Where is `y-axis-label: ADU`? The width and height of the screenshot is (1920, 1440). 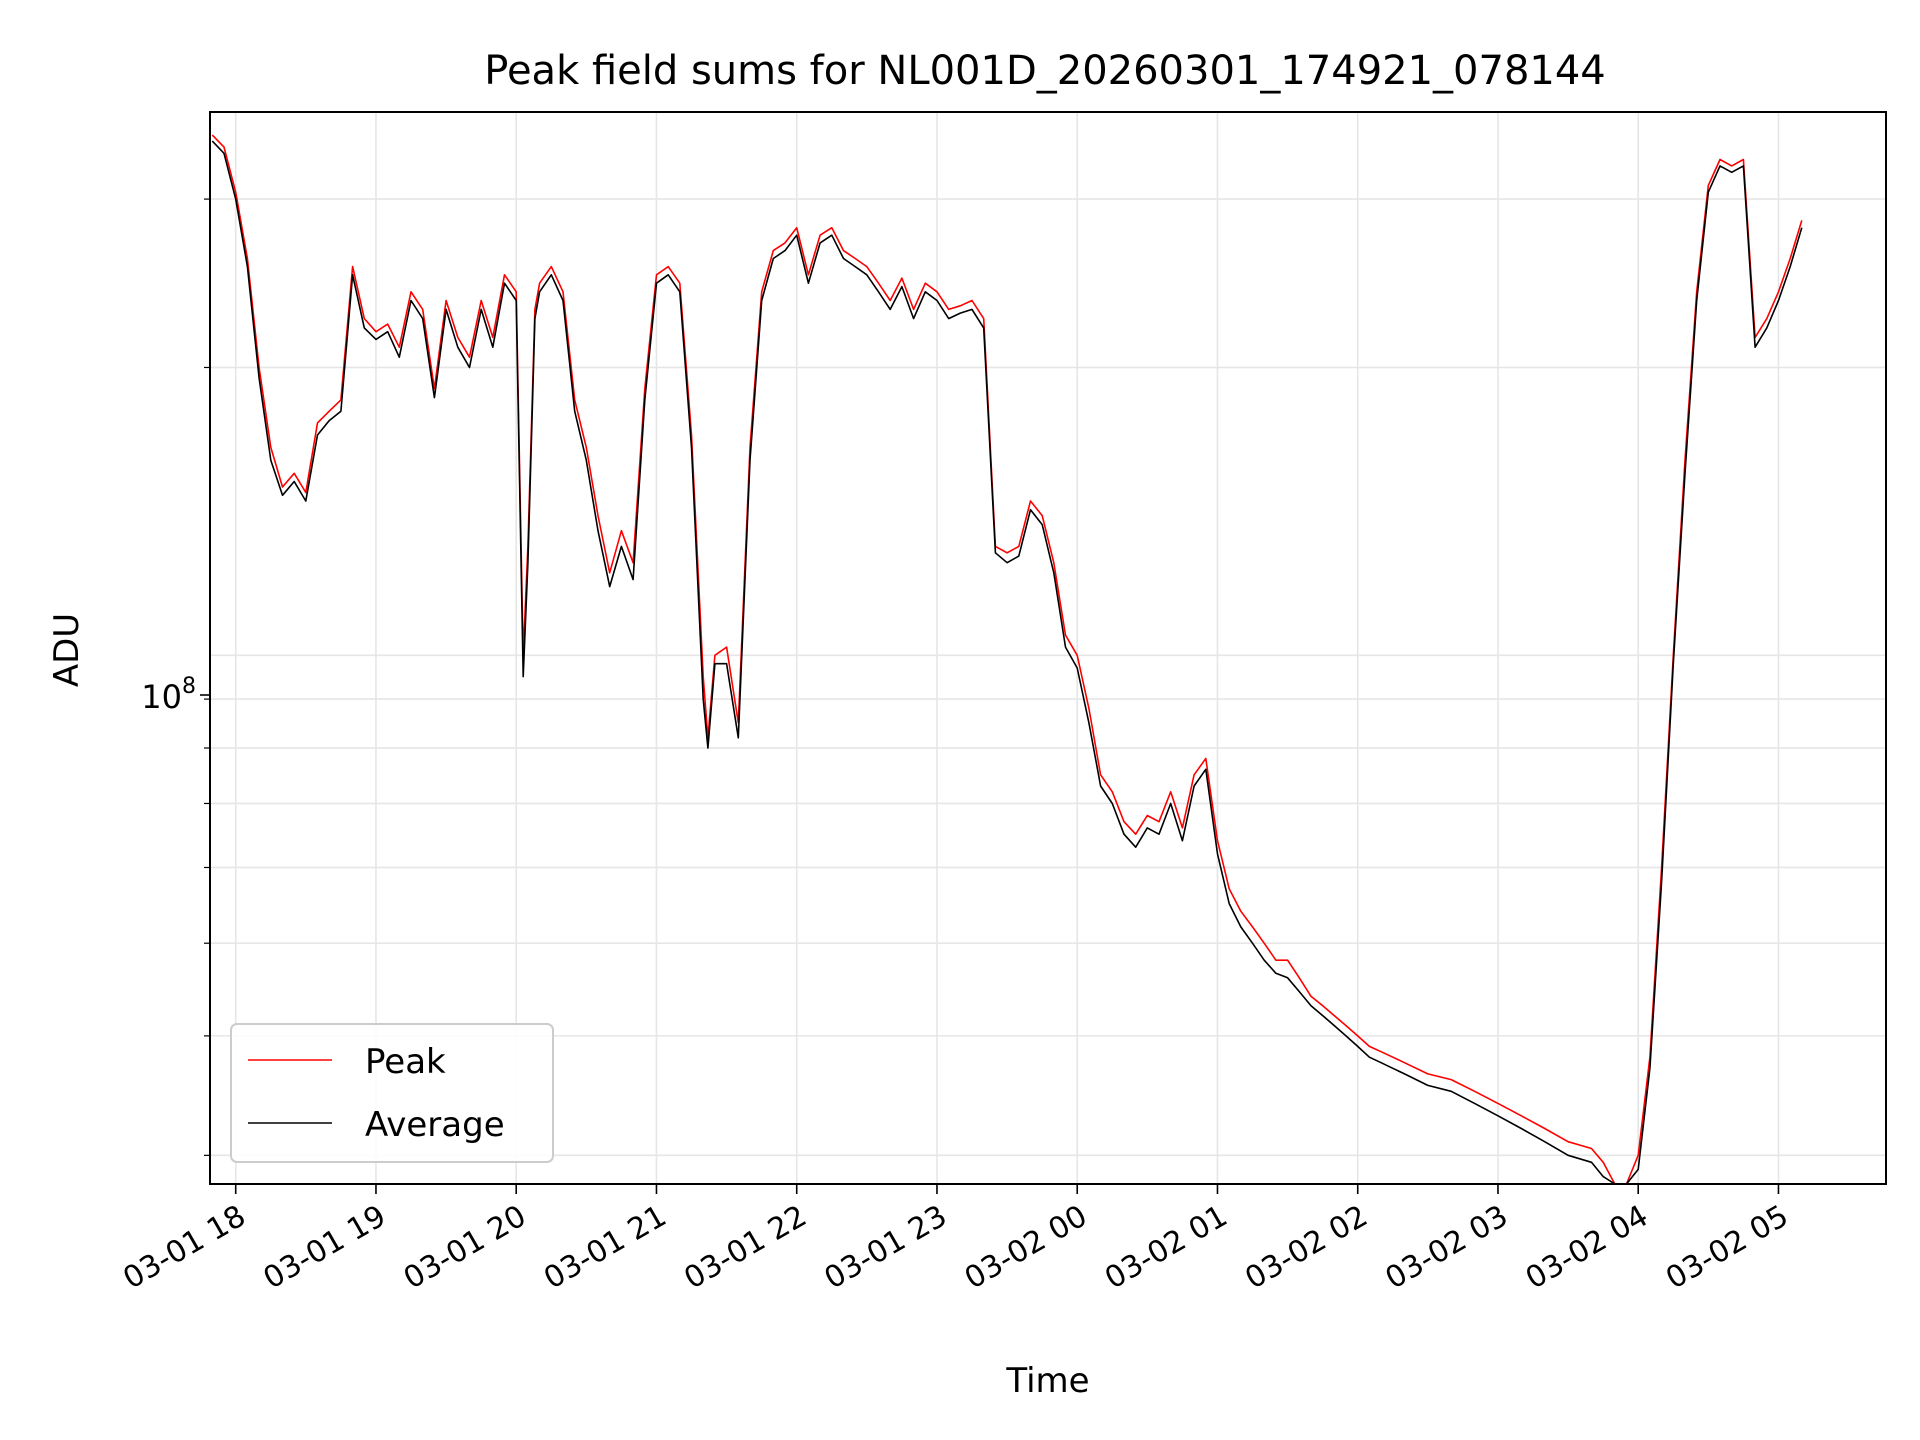 y-axis-label: ADU is located at coordinates (67, 650).